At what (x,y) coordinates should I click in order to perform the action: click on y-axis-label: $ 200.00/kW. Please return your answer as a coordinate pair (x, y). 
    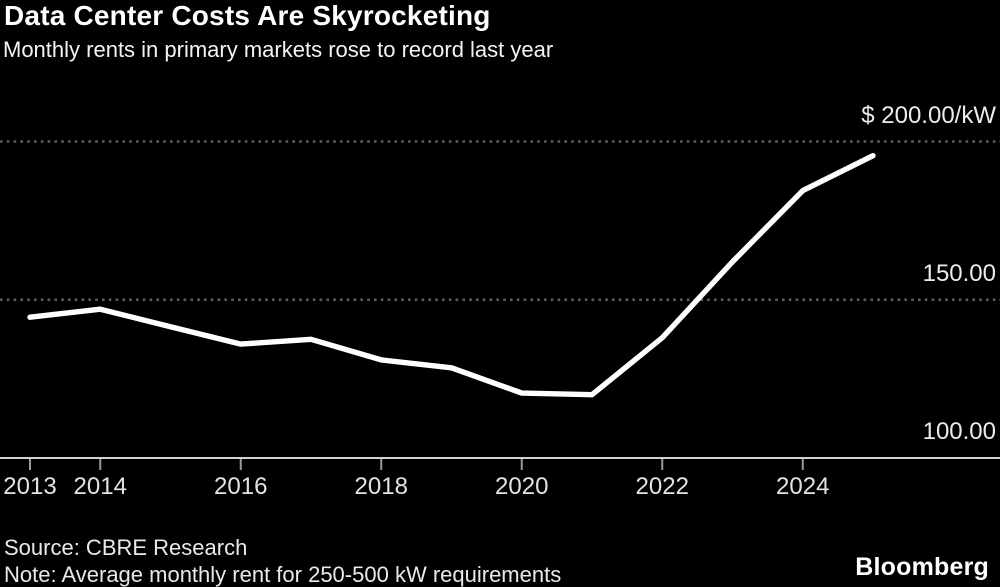
    Looking at the image, I should click on (928, 115).